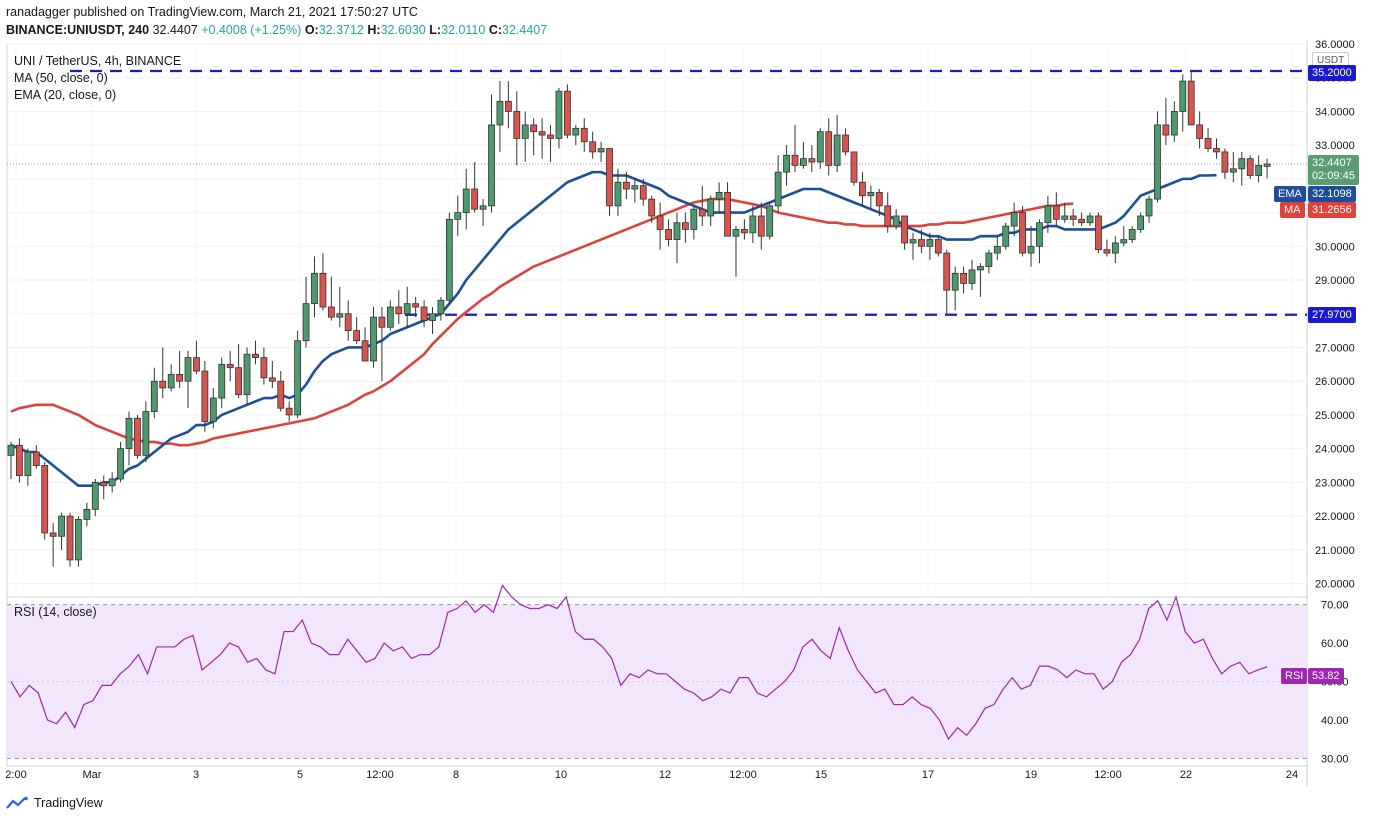 This screenshot has height=823, width=1376. Describe the element at coordinates (15, 775) in the screenshot. I see `time-tick-label: 2:00` at that location.